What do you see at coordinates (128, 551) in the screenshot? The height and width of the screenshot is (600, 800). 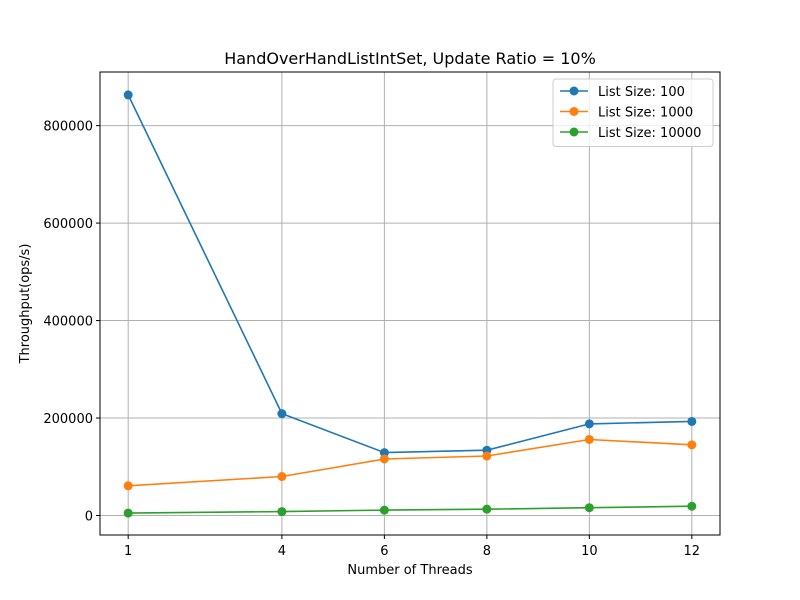 I see `x-tick-label: 1` at bounding box center [128, 551].